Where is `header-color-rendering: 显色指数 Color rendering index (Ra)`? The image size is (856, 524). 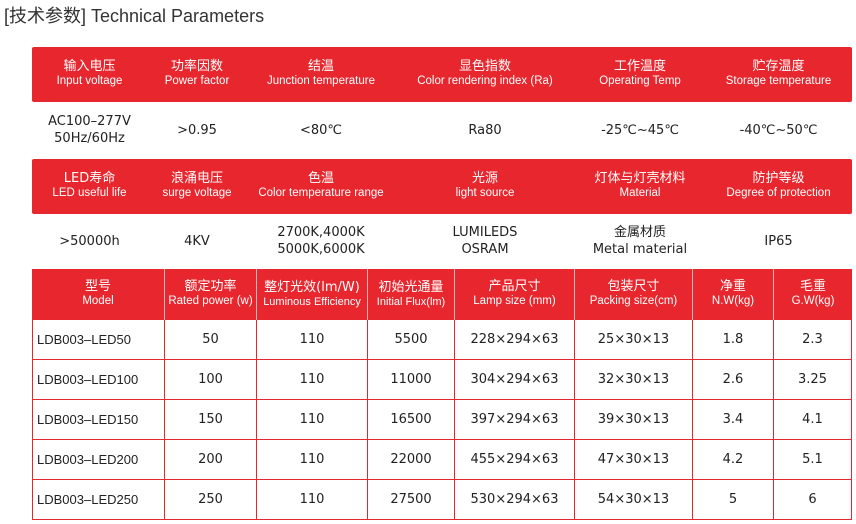
header-color-rendering: 显色指数 Color rendering index (Ra) is located at coordinates (485, 73).